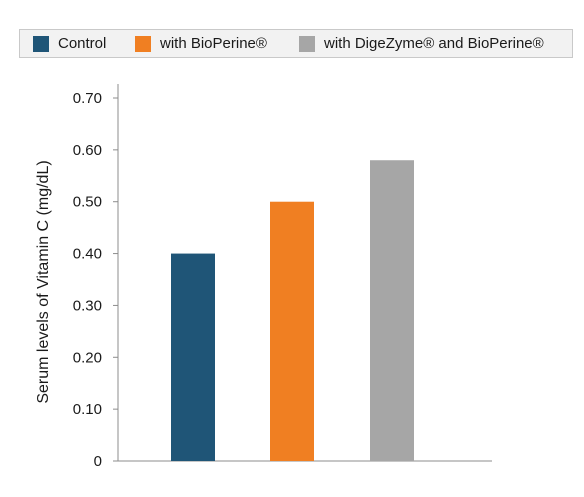 This screenshot has height=497, width=584. Describe the element at coordinates (434, 43) in the screenshot. I see `legend-label-digezyme-bioperine: with DigeZyme® and BioPerine®` at that location.